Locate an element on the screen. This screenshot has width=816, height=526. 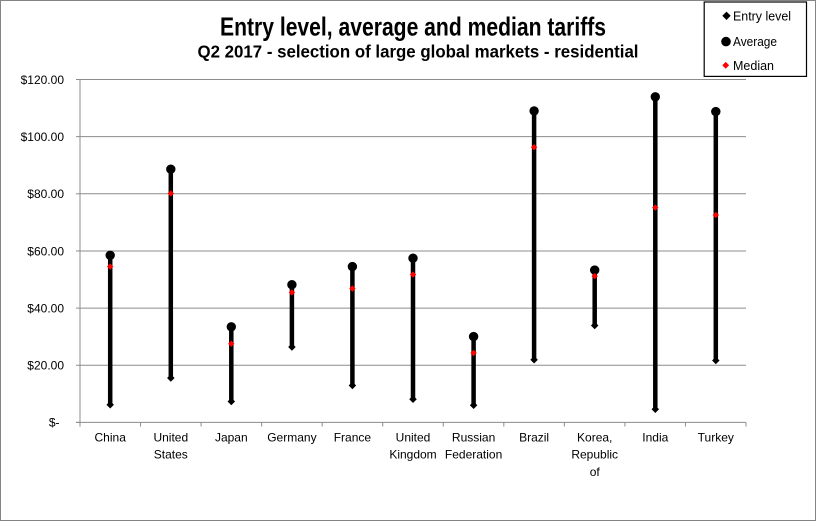
svg-text: Brazil is located at coordinates (534, 438).